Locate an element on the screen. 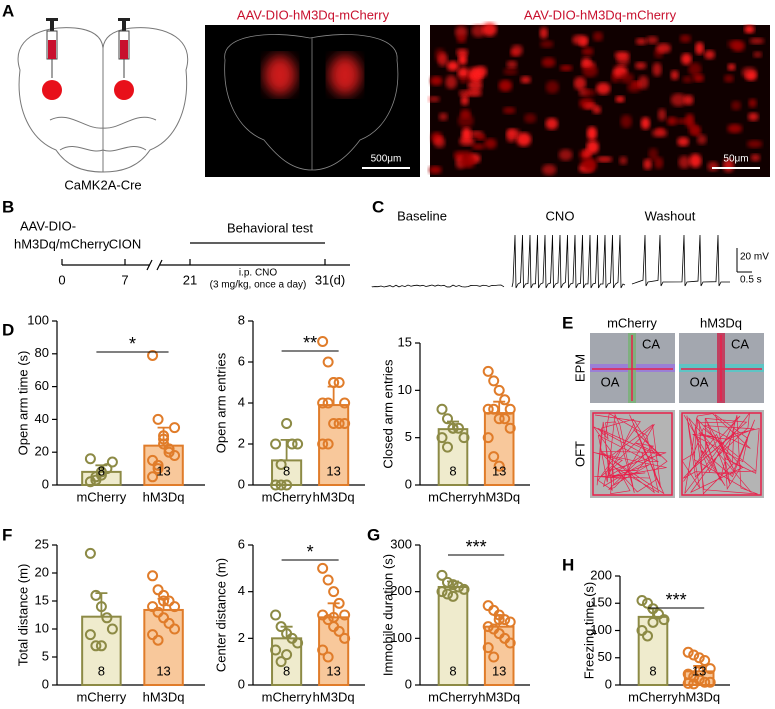  fluorescence-image is located at coordinates (600, 101).